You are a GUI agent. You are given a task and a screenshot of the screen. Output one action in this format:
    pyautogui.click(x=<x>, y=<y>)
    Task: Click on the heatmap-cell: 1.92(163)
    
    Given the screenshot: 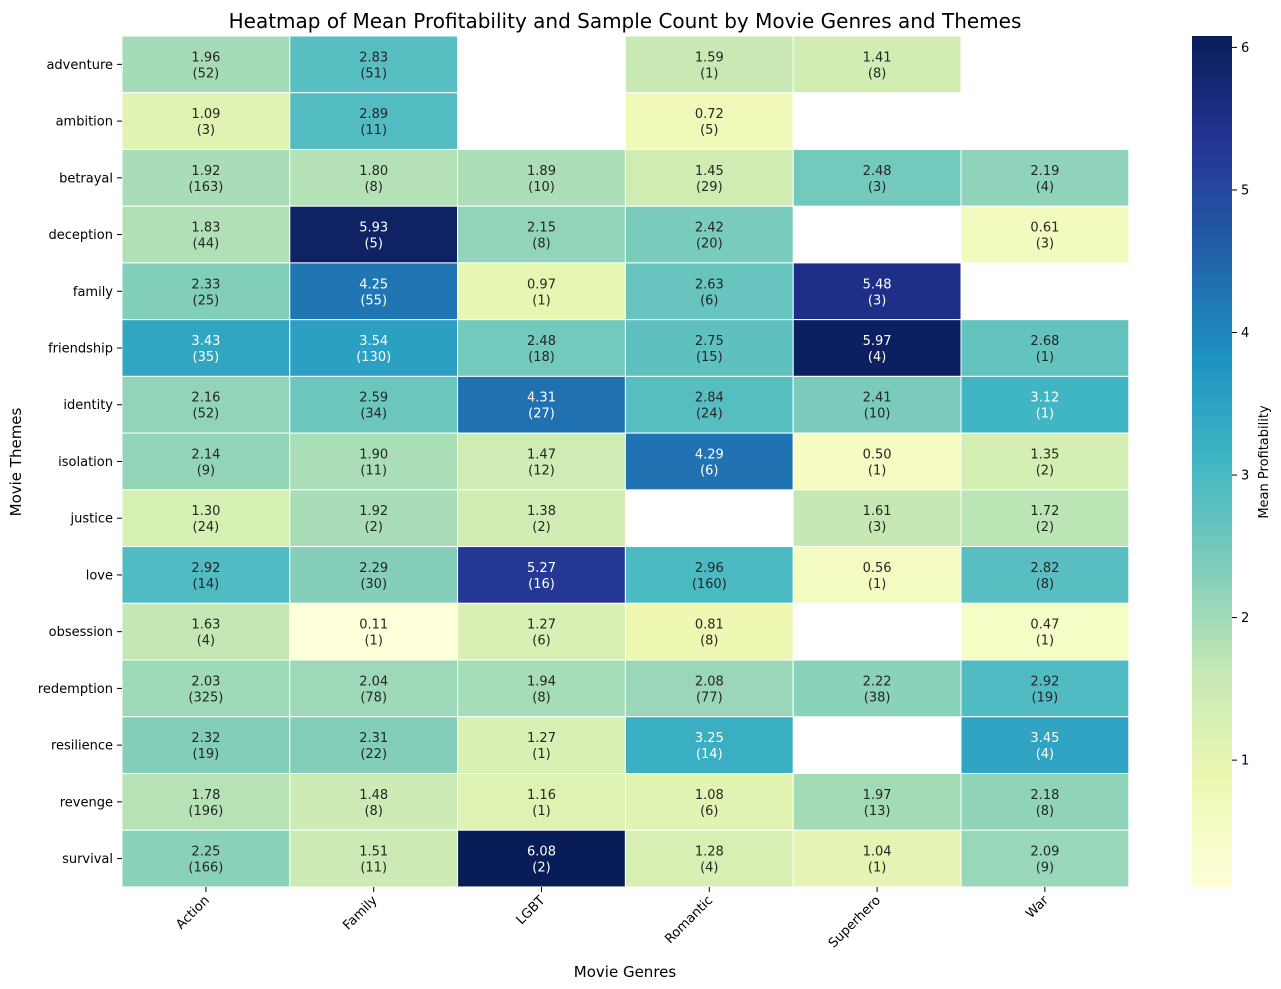 What is the action you would take?
    pyautogui.click(x=206, y=177)
    